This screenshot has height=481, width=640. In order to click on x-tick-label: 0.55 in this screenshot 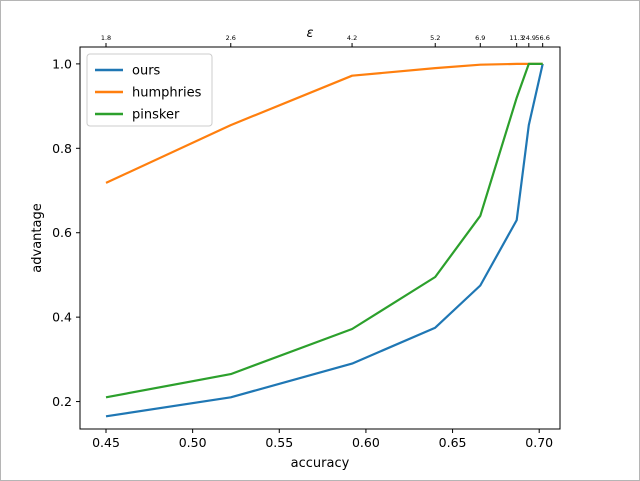, I will do `click(279, 442)`.